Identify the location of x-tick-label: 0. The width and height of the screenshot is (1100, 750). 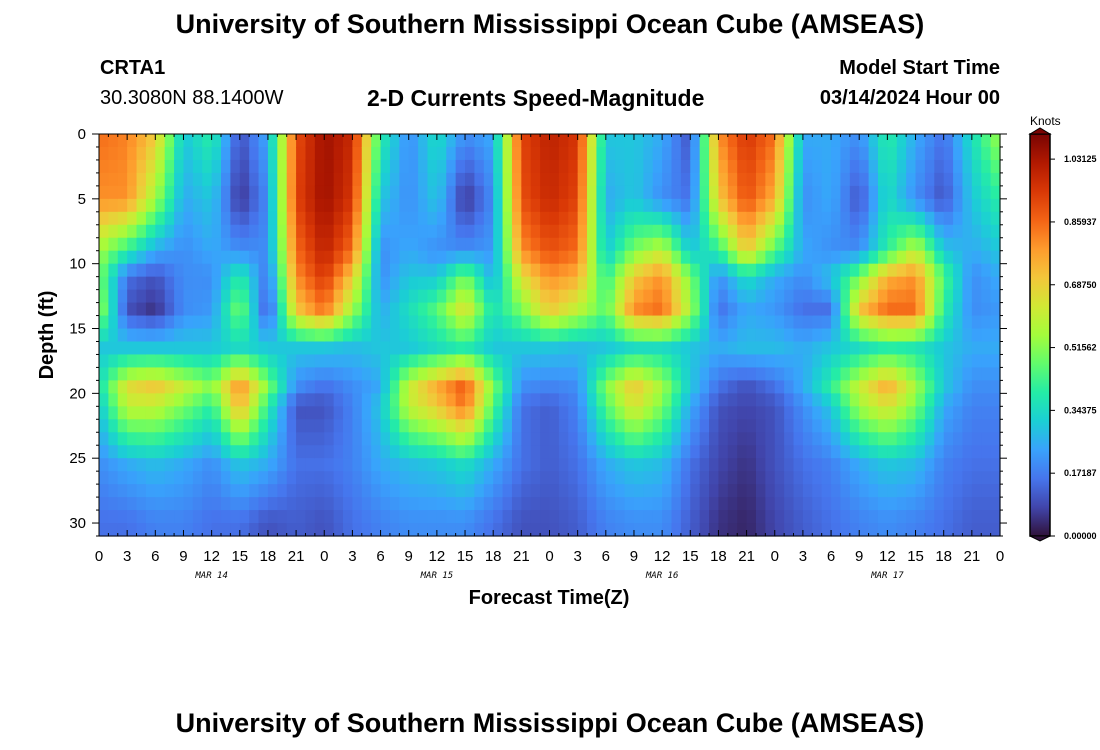
(1000, 556).